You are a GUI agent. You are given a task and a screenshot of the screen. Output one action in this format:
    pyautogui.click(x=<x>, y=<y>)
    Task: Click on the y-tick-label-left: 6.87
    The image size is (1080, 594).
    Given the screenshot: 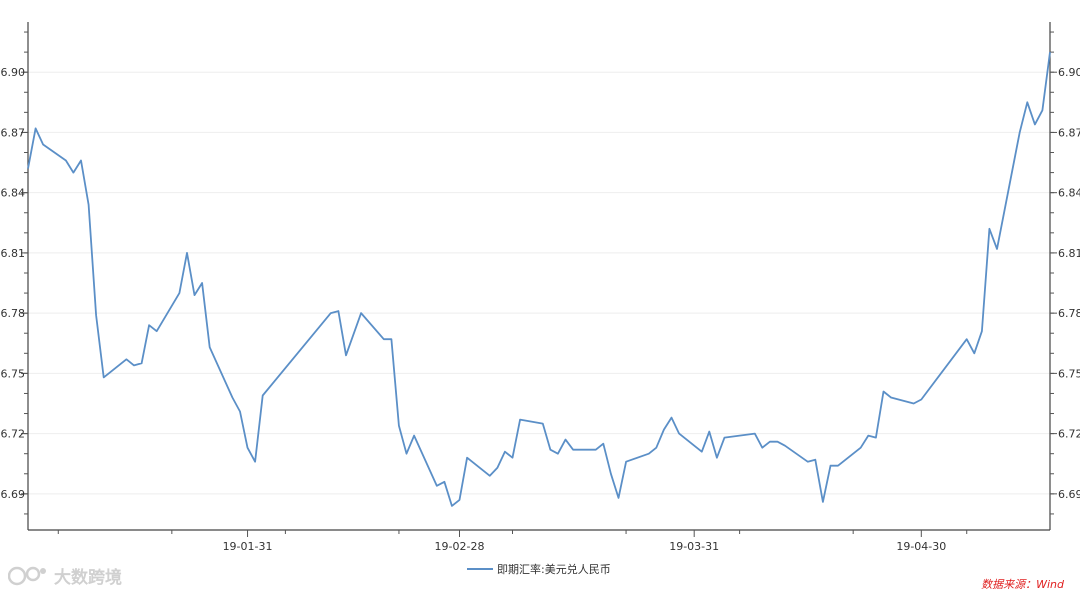 What is the action you would take?
    pyautogui.click(x=13, y=132)
    